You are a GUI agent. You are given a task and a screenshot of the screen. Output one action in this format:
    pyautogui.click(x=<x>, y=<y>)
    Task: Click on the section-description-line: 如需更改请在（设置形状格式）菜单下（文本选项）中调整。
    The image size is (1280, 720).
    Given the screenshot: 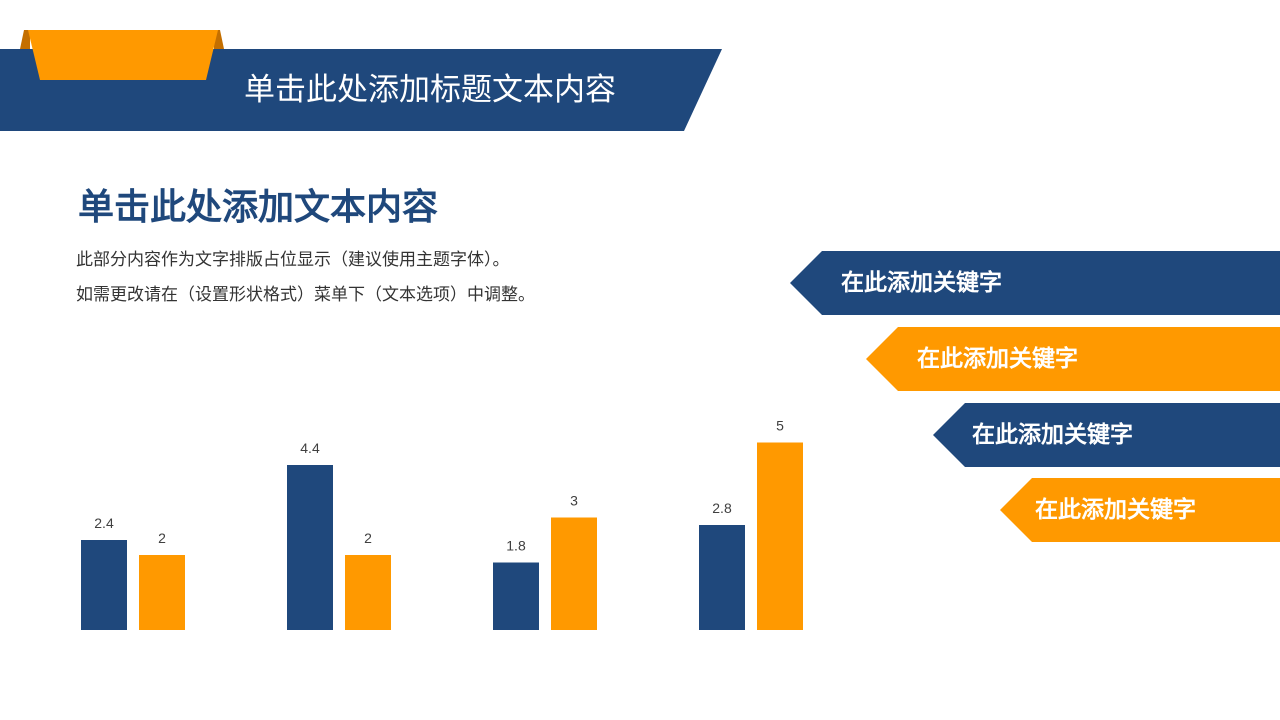 What is the action you would take?
    pyautogui.click(x=305, y=295)
    